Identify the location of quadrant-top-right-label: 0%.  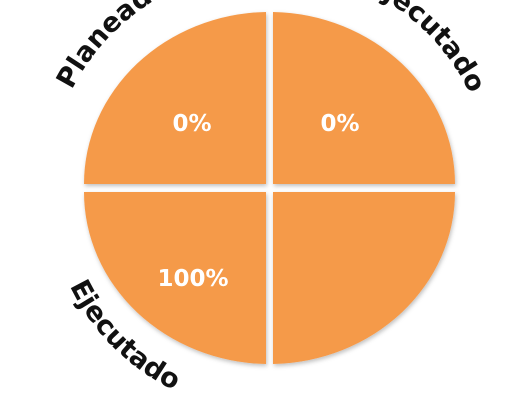
(339, 124).